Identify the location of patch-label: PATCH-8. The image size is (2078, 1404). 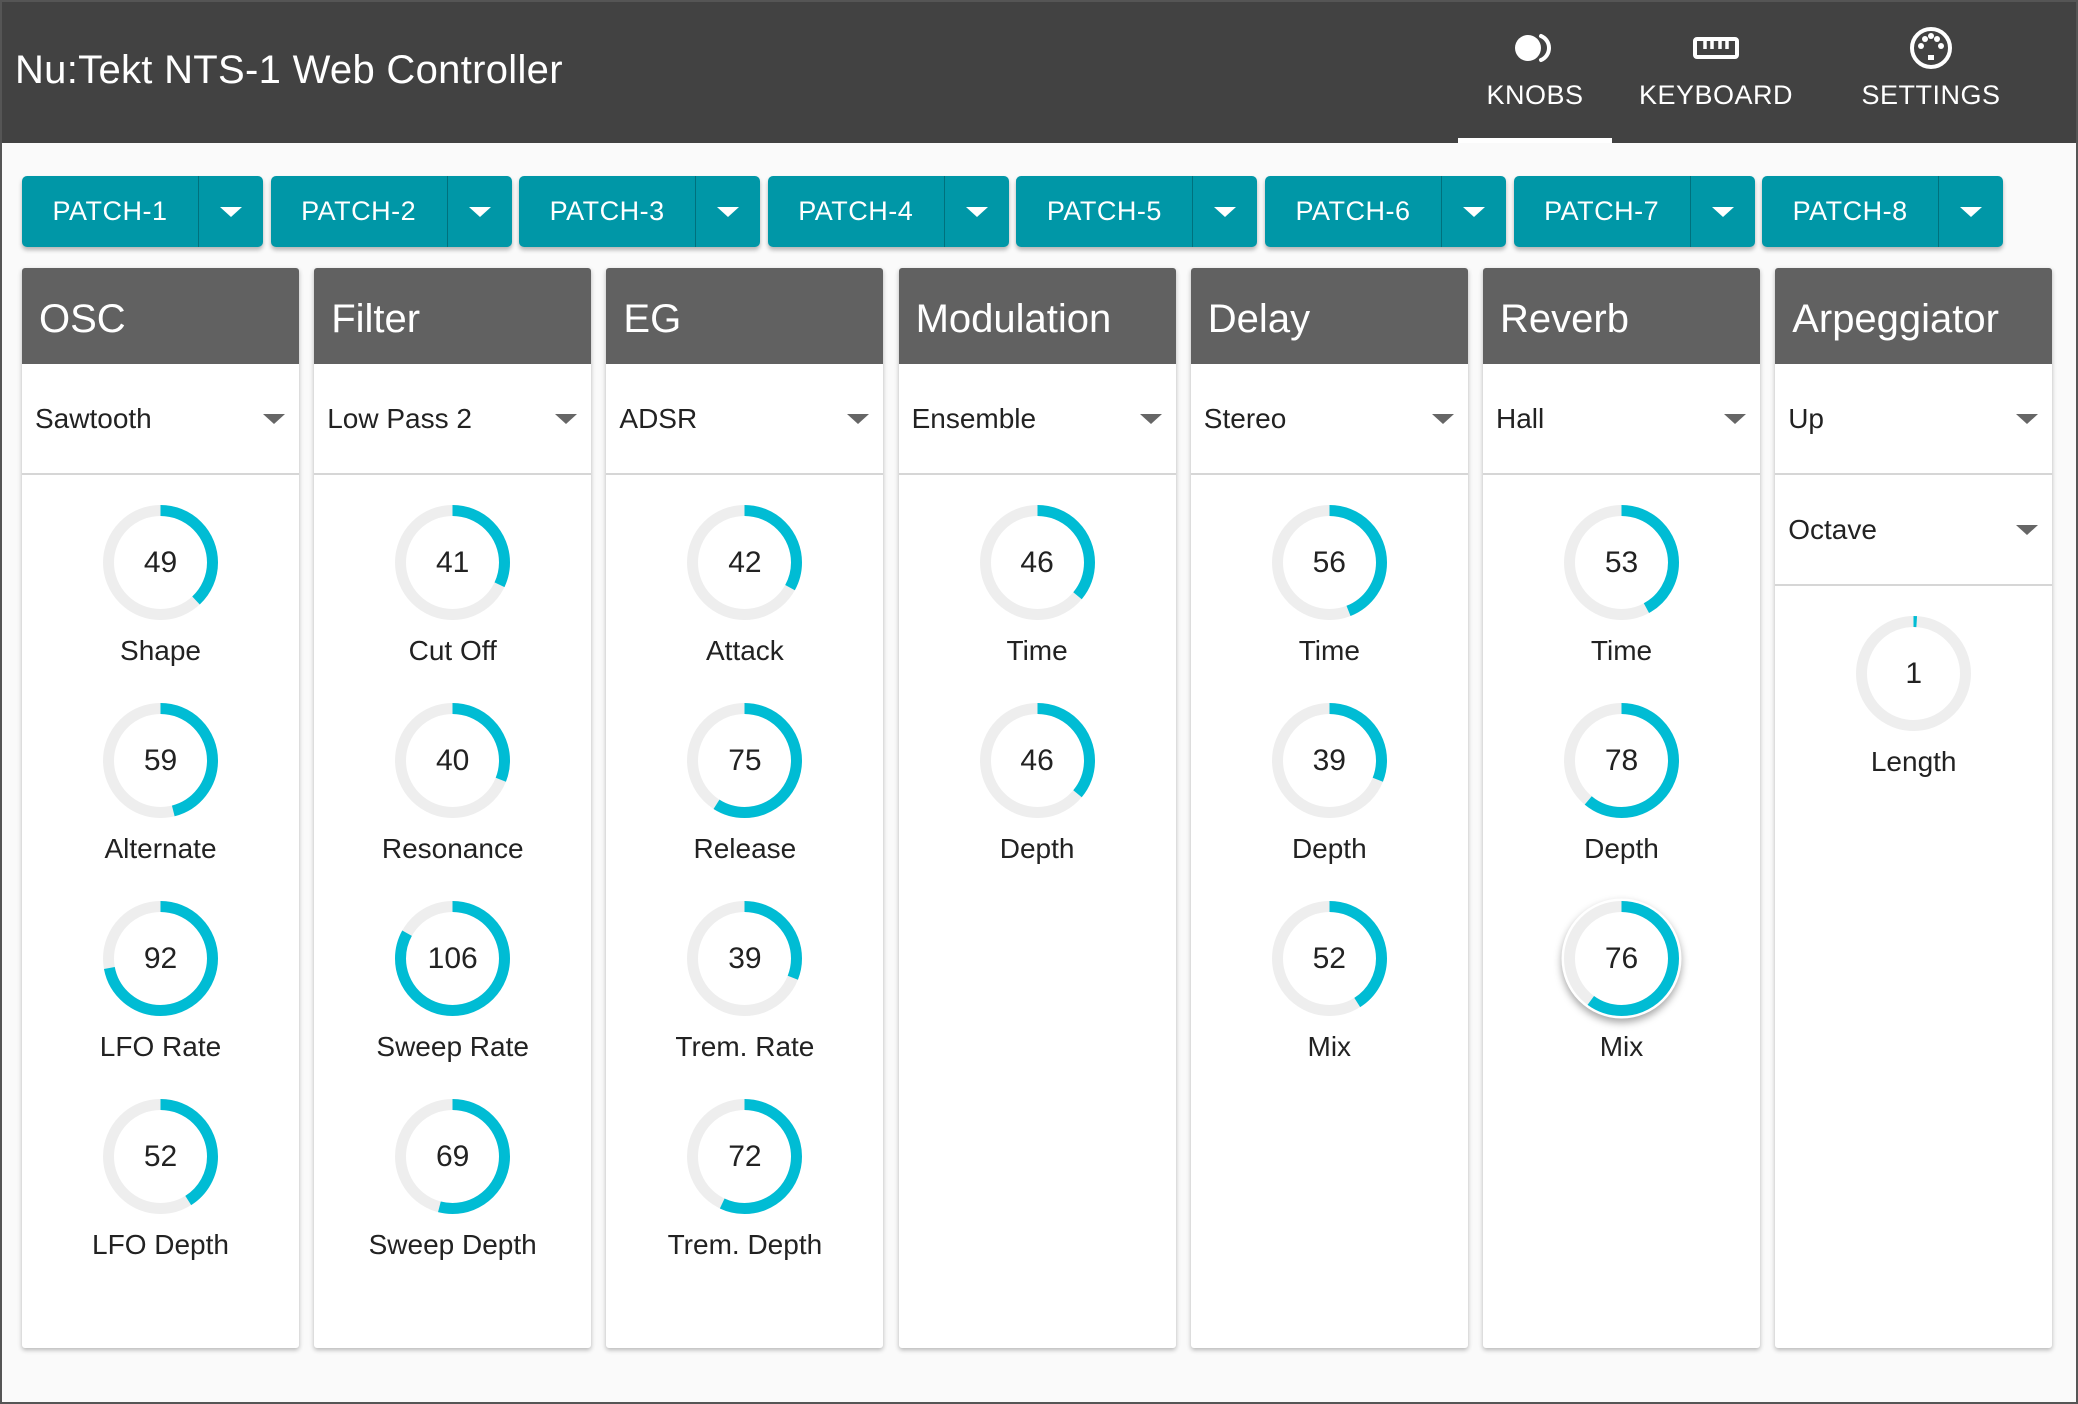
(1850, 211).